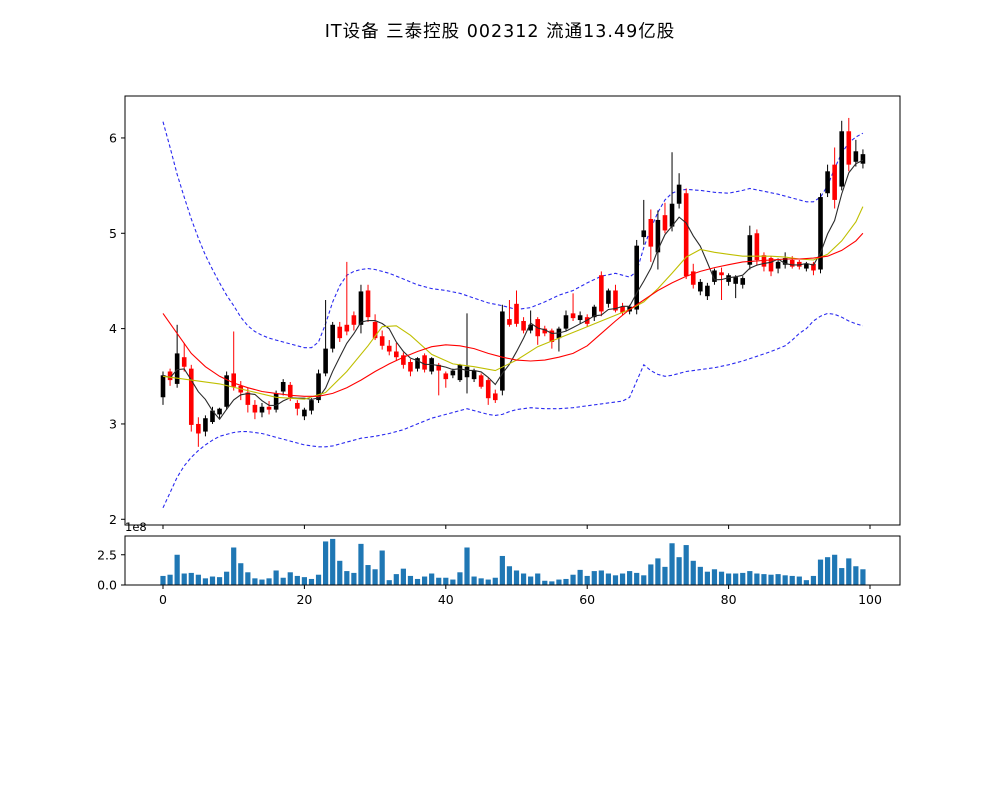 This screenshot has height=800, width=1000. I want to click on chart-title: IT设备 三泰控股 002312 流通13.49亿股, so click(500, 32).